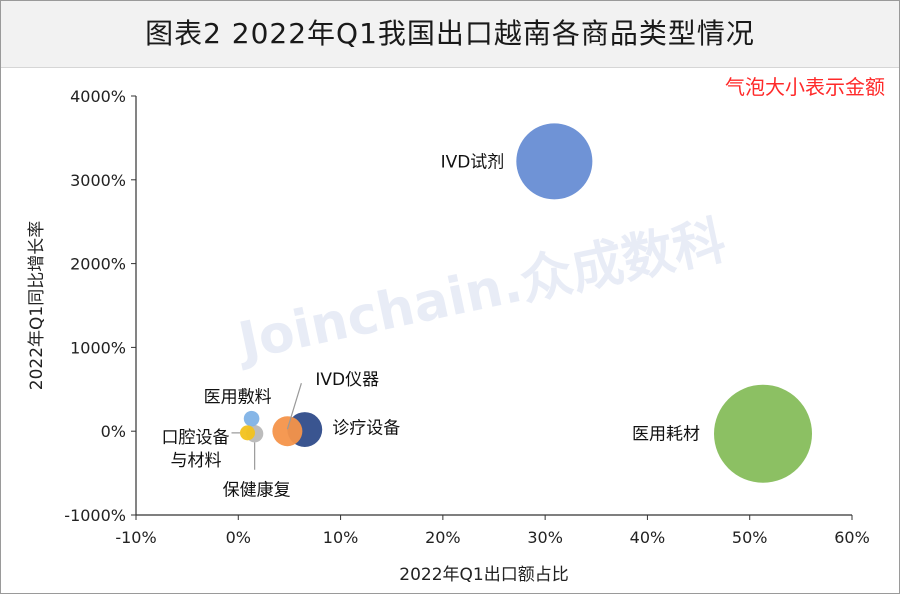 Image resolution: width=900 pixels, height=594 pixels. Describe the element at coordinates (135, 537) in the screenshot. I see `x-tick-label: -10%` at that location.